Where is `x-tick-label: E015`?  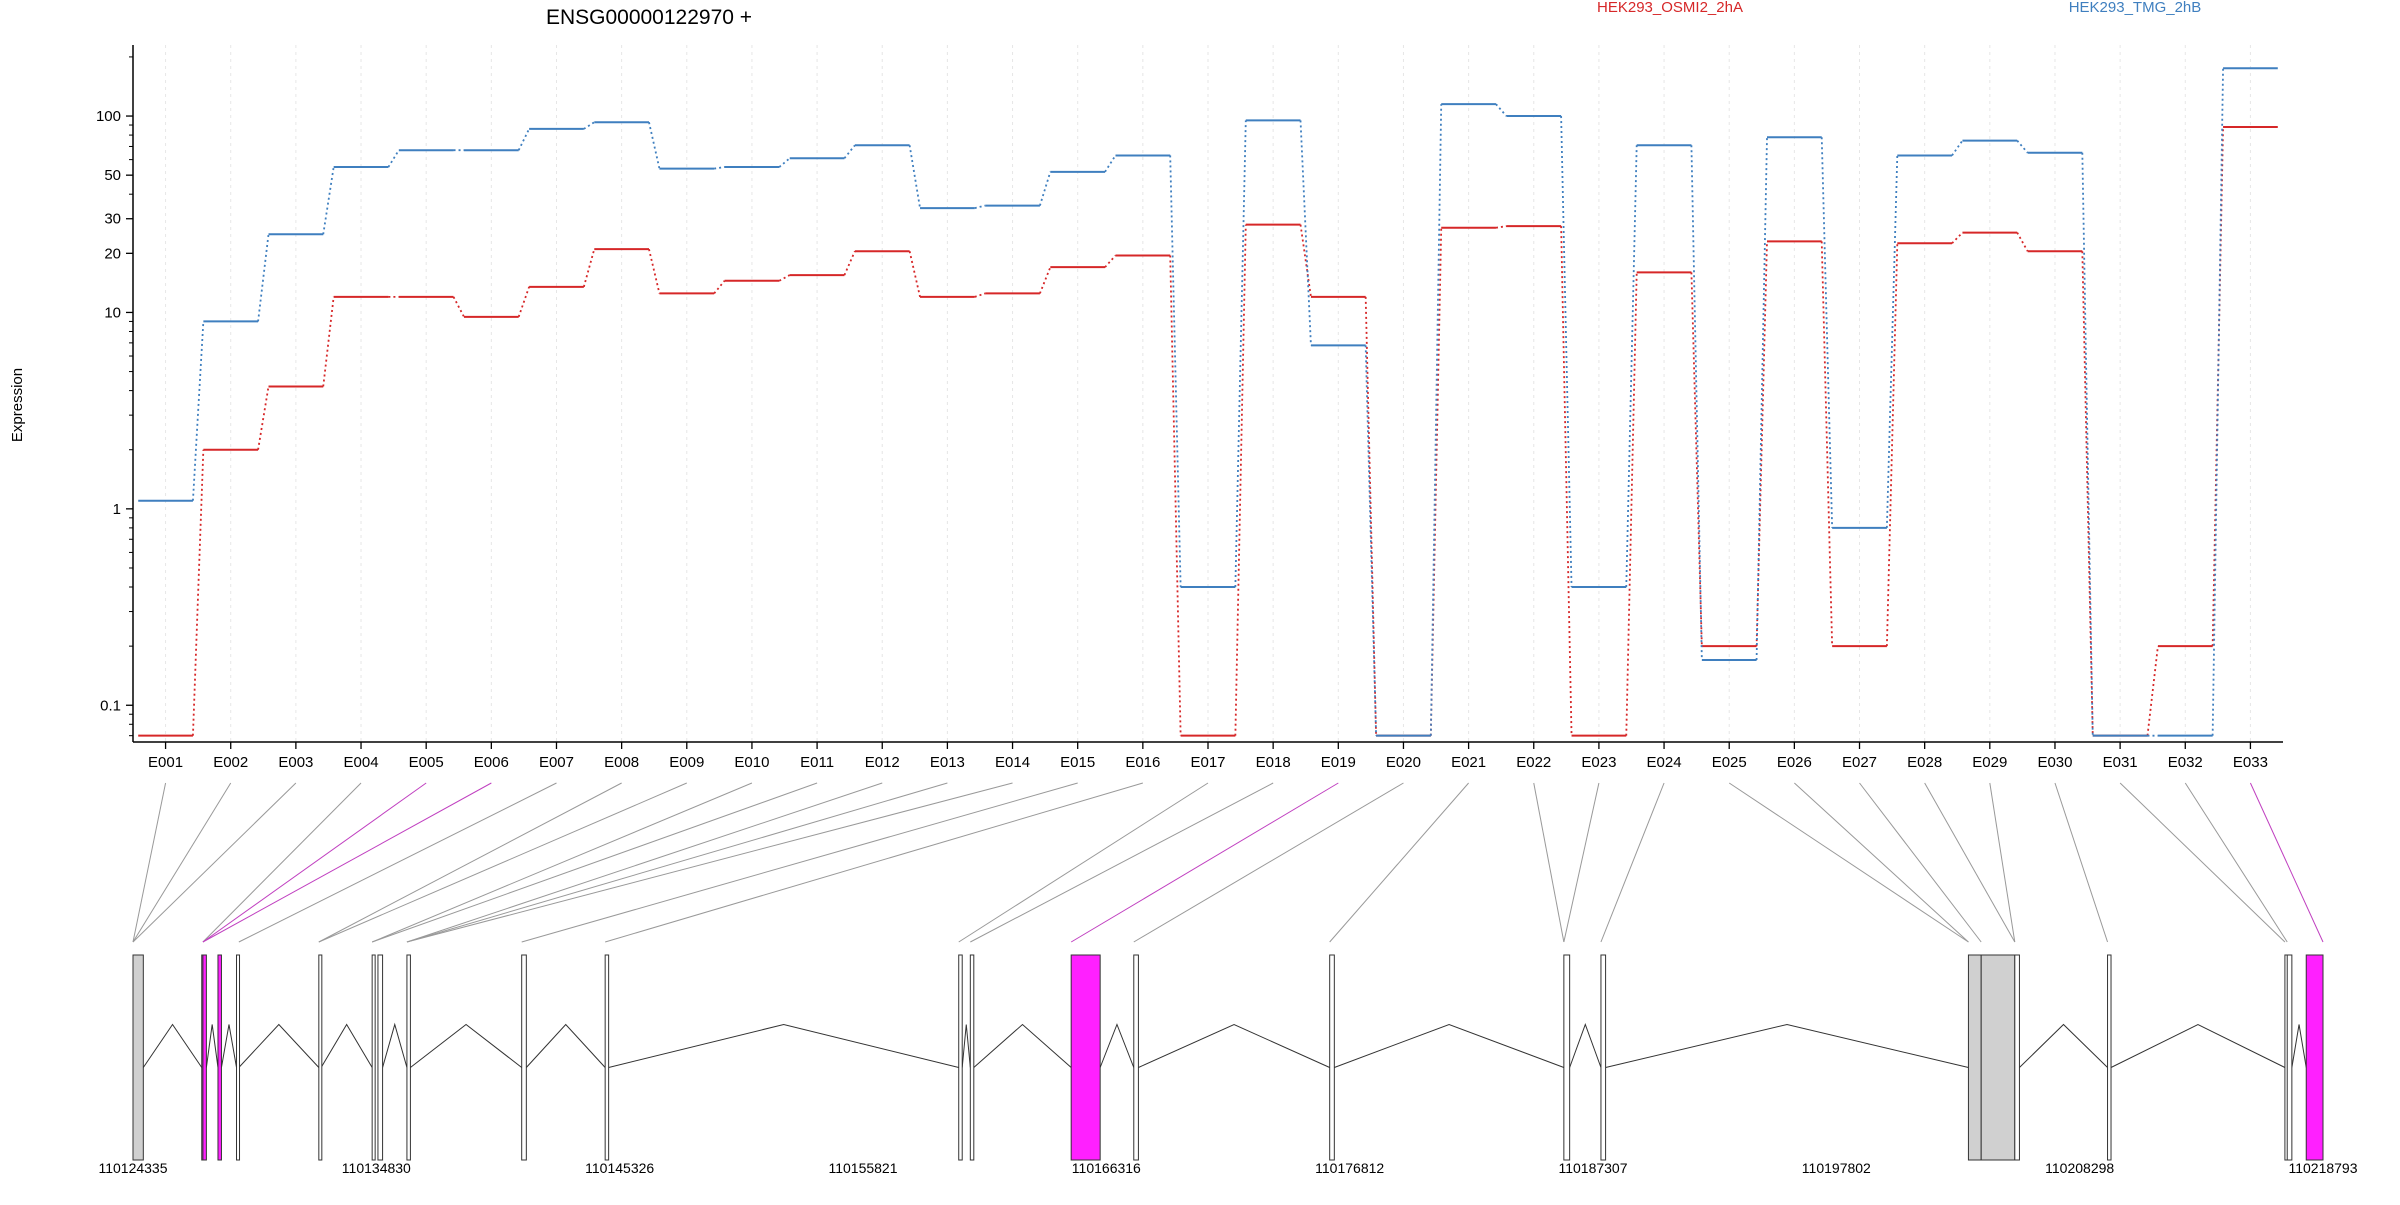
x-tick-label: E015 is located at coordinates (1077, 762).